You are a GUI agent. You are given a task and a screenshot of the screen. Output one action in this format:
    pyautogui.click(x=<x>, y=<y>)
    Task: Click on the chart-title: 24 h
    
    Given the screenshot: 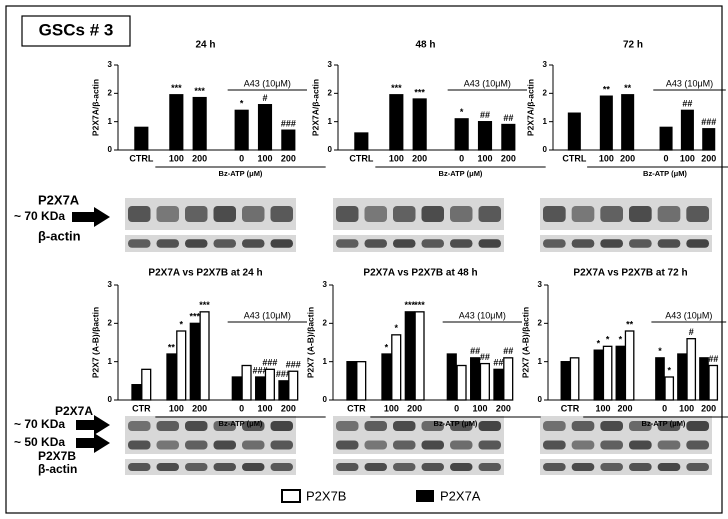 What is the action you would take?
    pyautogui.click(x=205, y=45)
    